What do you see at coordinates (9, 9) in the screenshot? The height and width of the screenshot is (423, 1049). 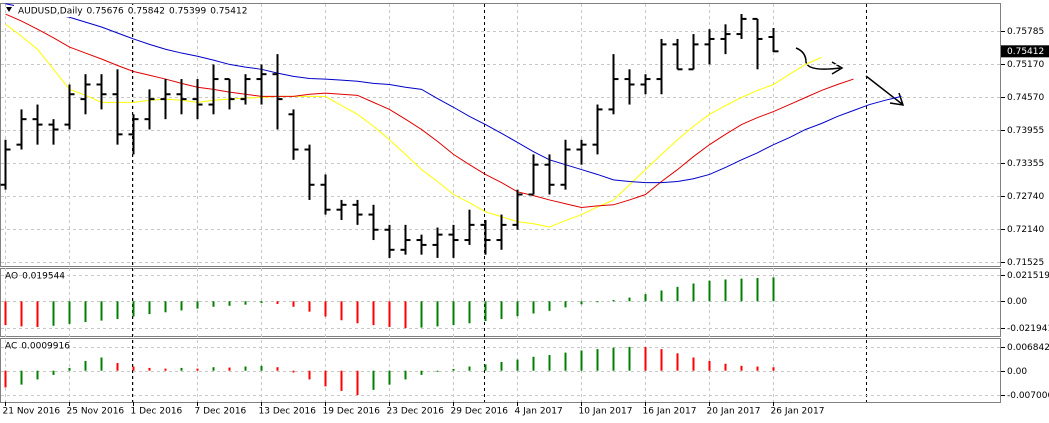 I see `symbol-menu-icon` at bounding box center [9, 9].